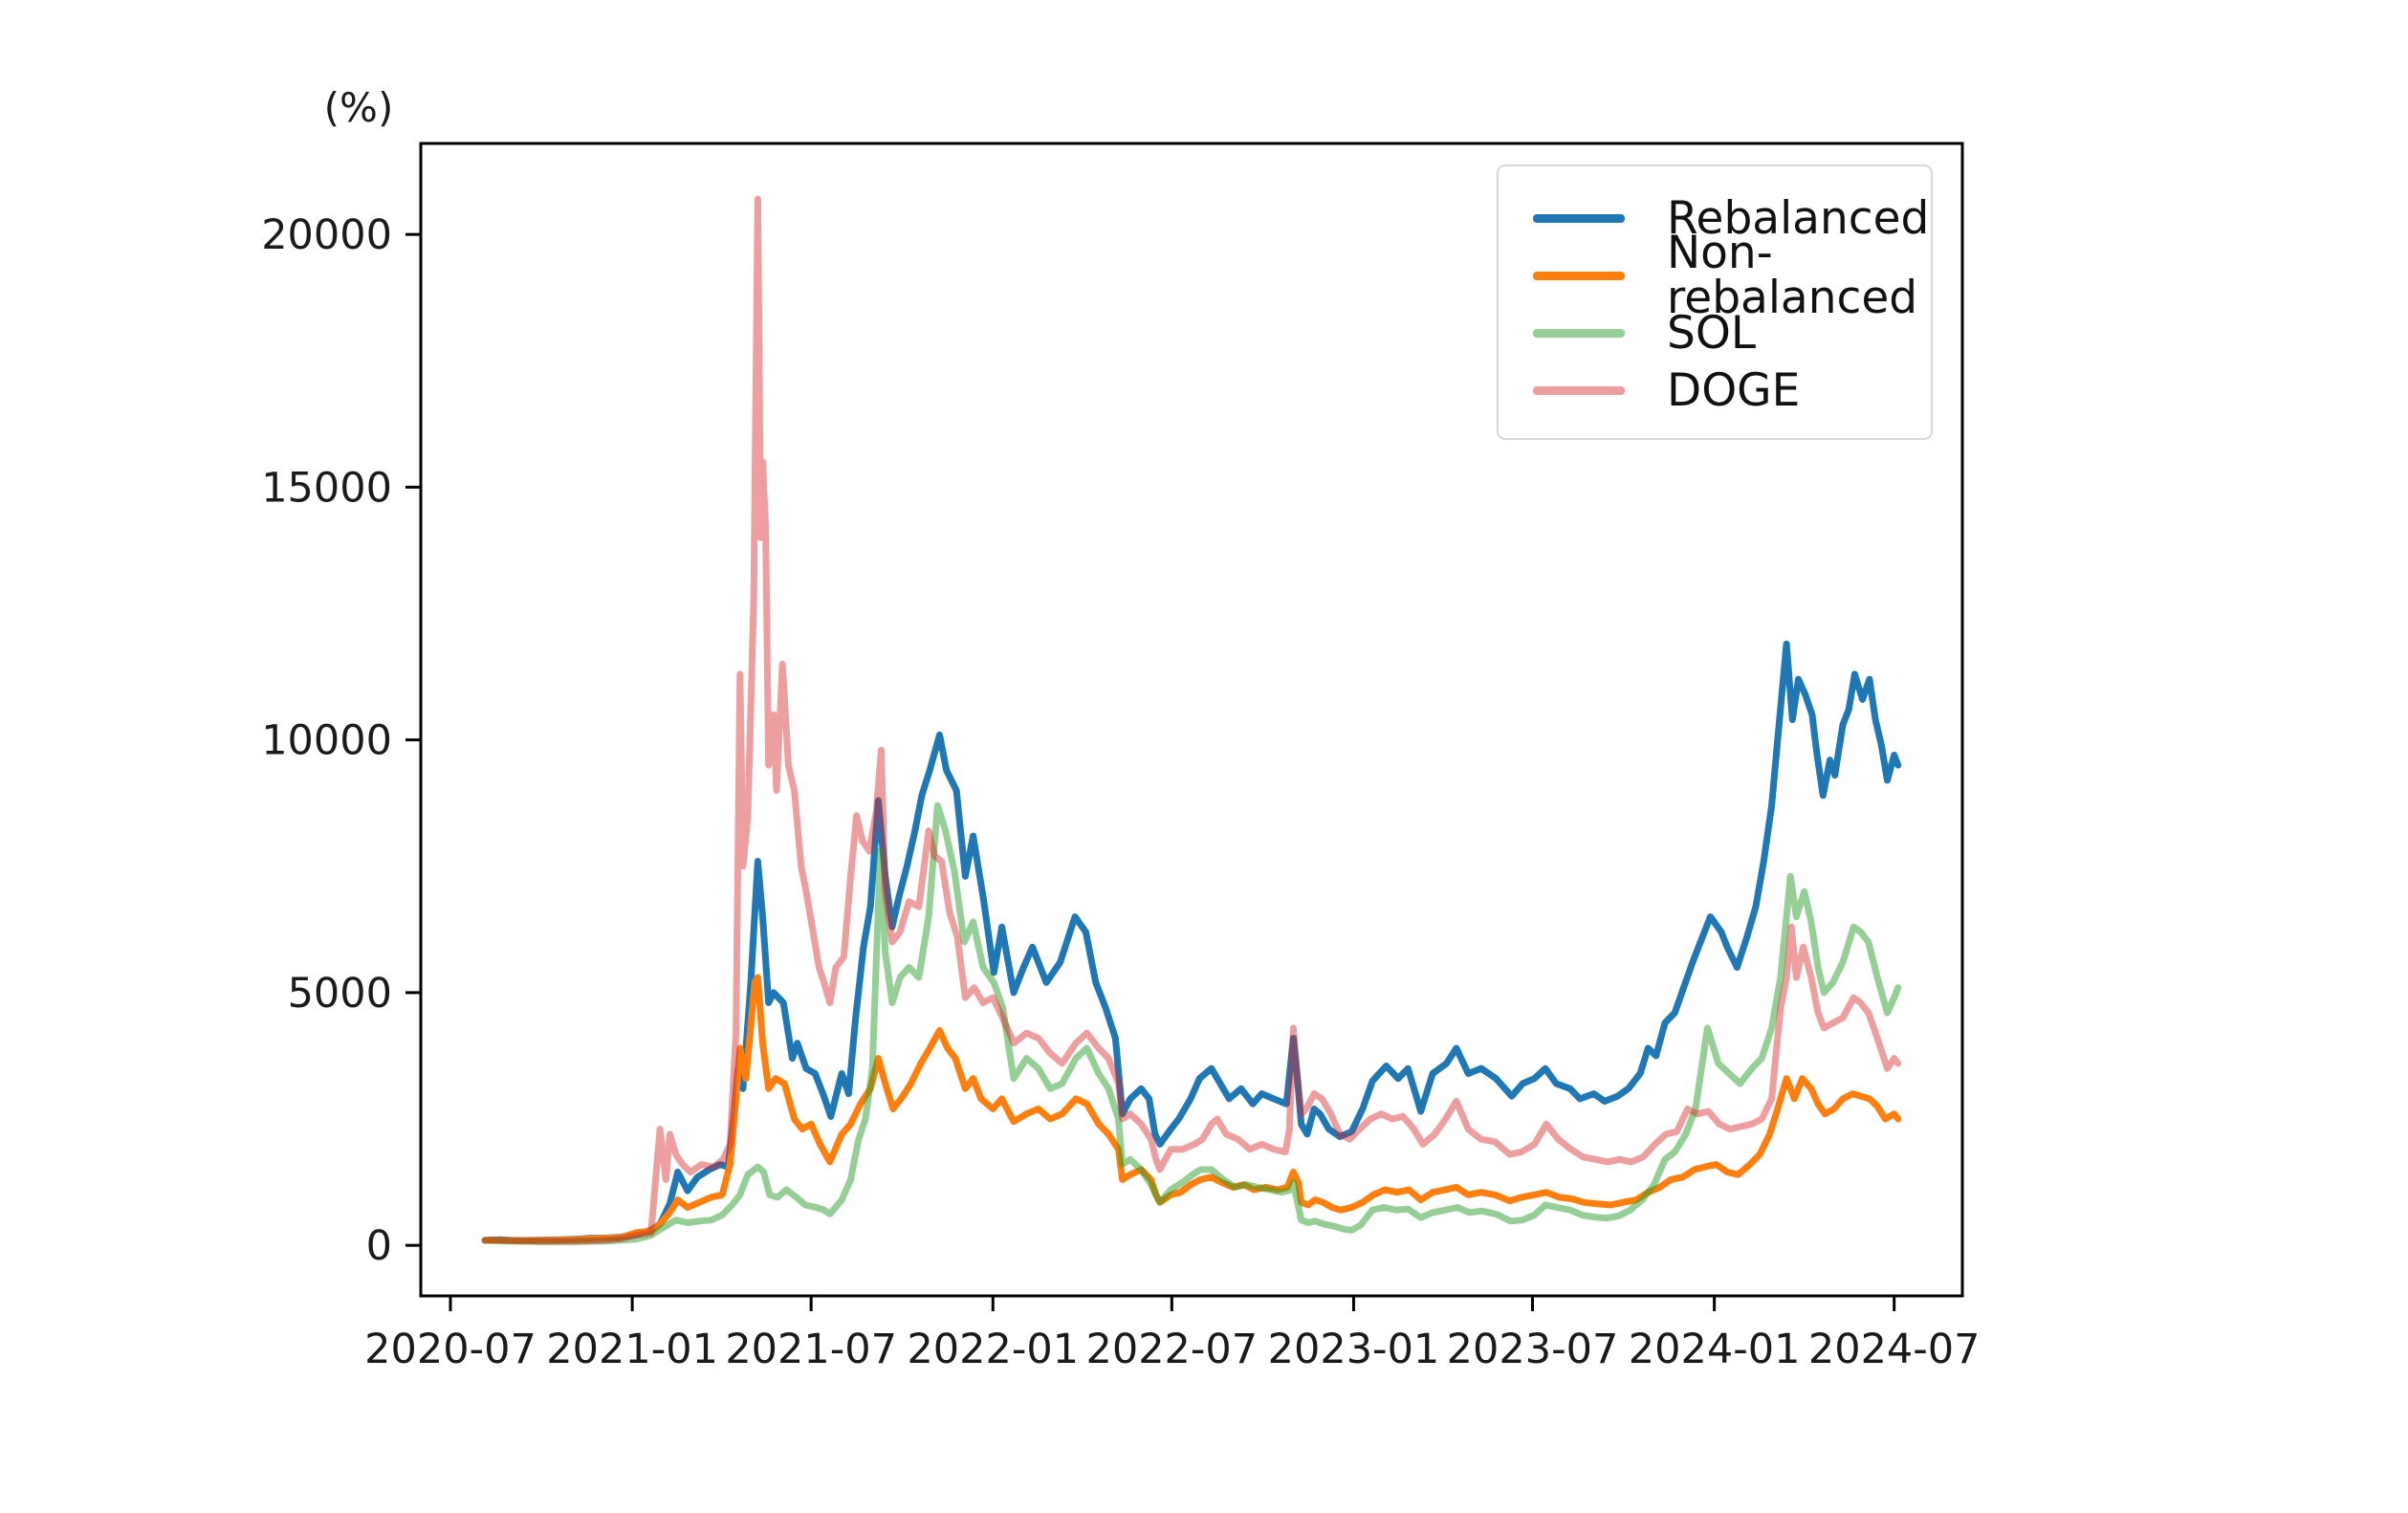 The image size is (2408, 1513). Describe the element at coordinates (1533, 1349) in the screenshot. I see `x-tick-label: 2023-07` at that location.